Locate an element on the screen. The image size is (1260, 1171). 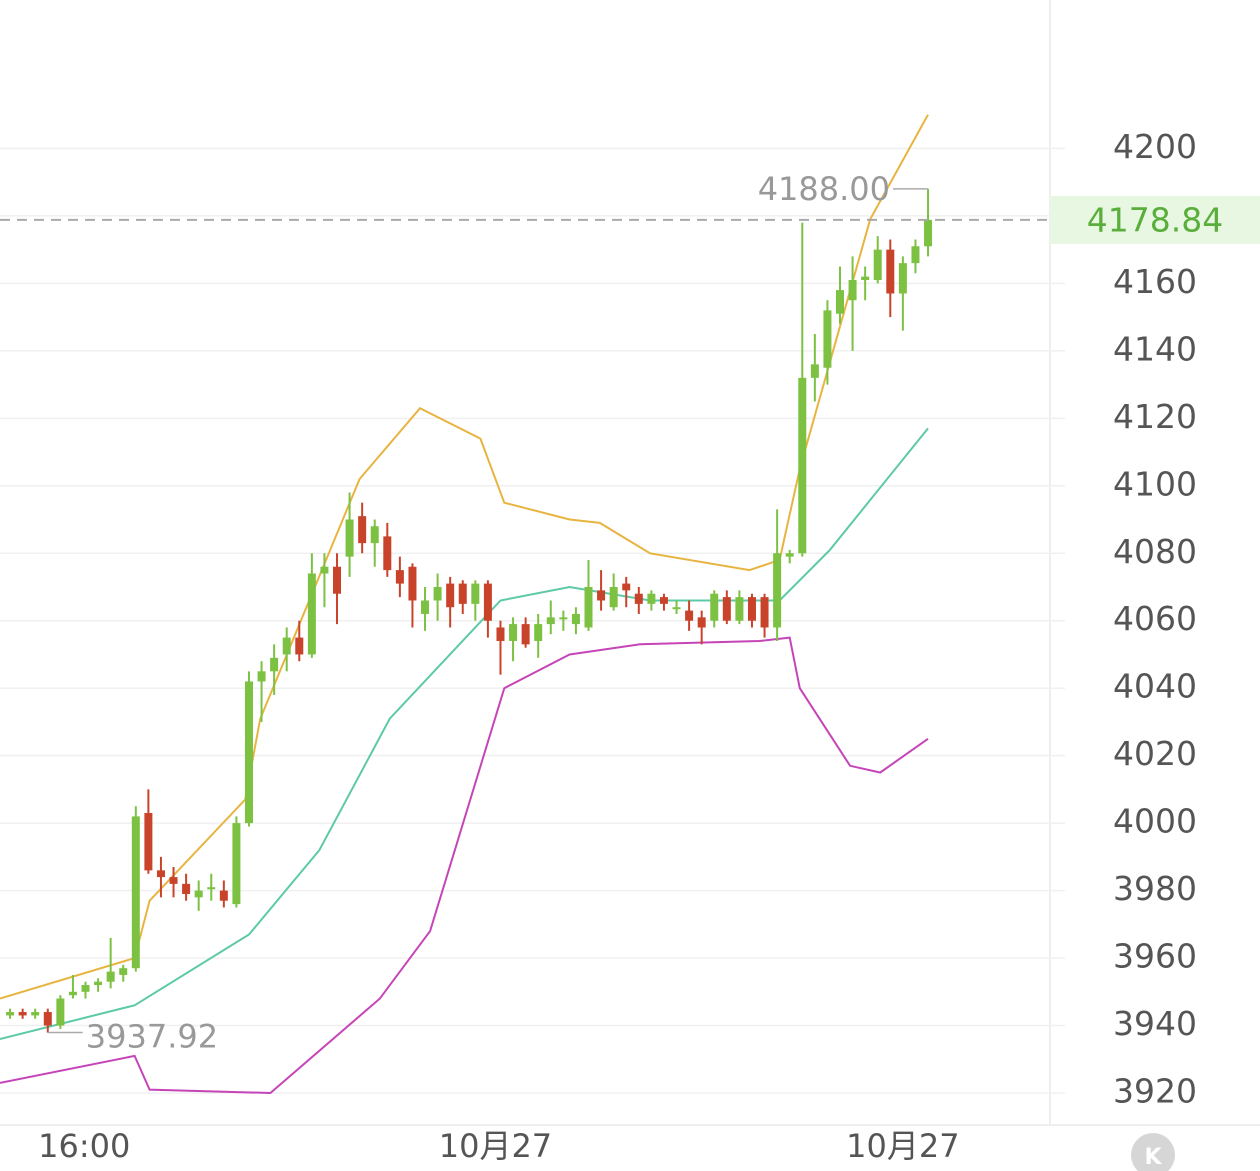
last-price-box is located at coordinates (1155, 219).